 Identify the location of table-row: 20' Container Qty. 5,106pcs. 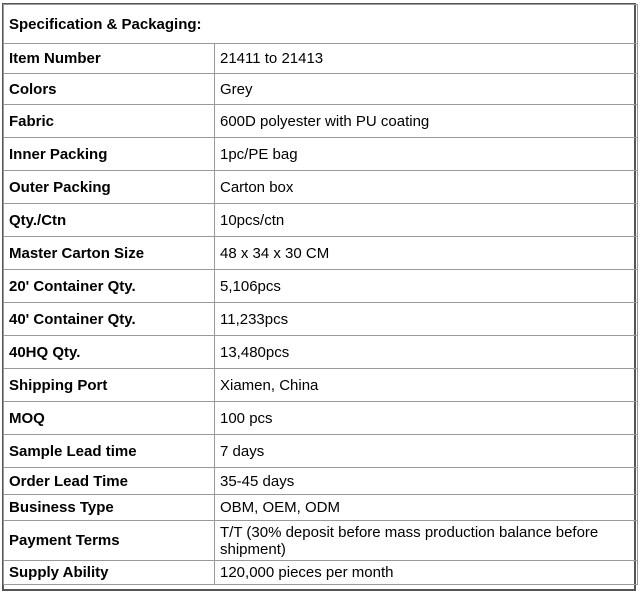
(321, 286).